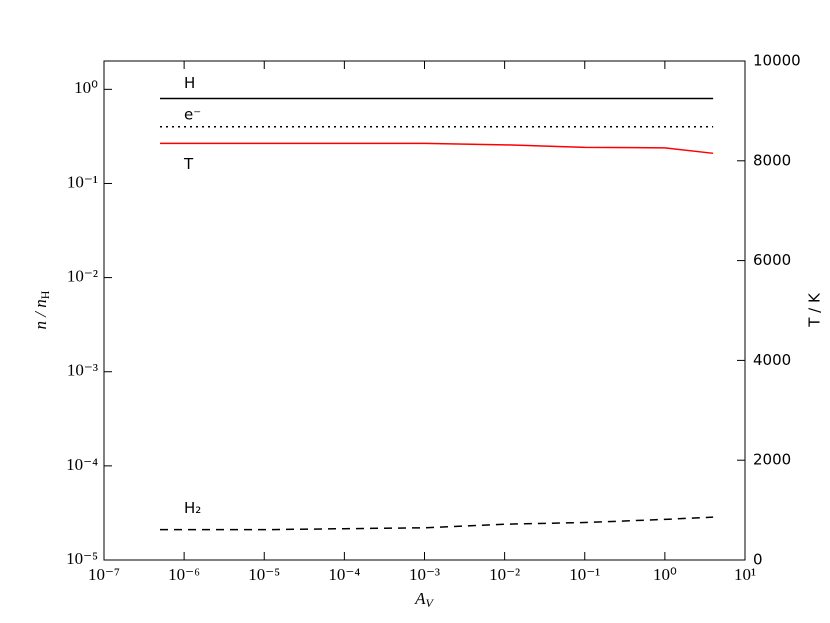  Describe the element at coordinates (82, 464) in the screenshot. I see `y-tick-label: 10⁻⁴` at that location.